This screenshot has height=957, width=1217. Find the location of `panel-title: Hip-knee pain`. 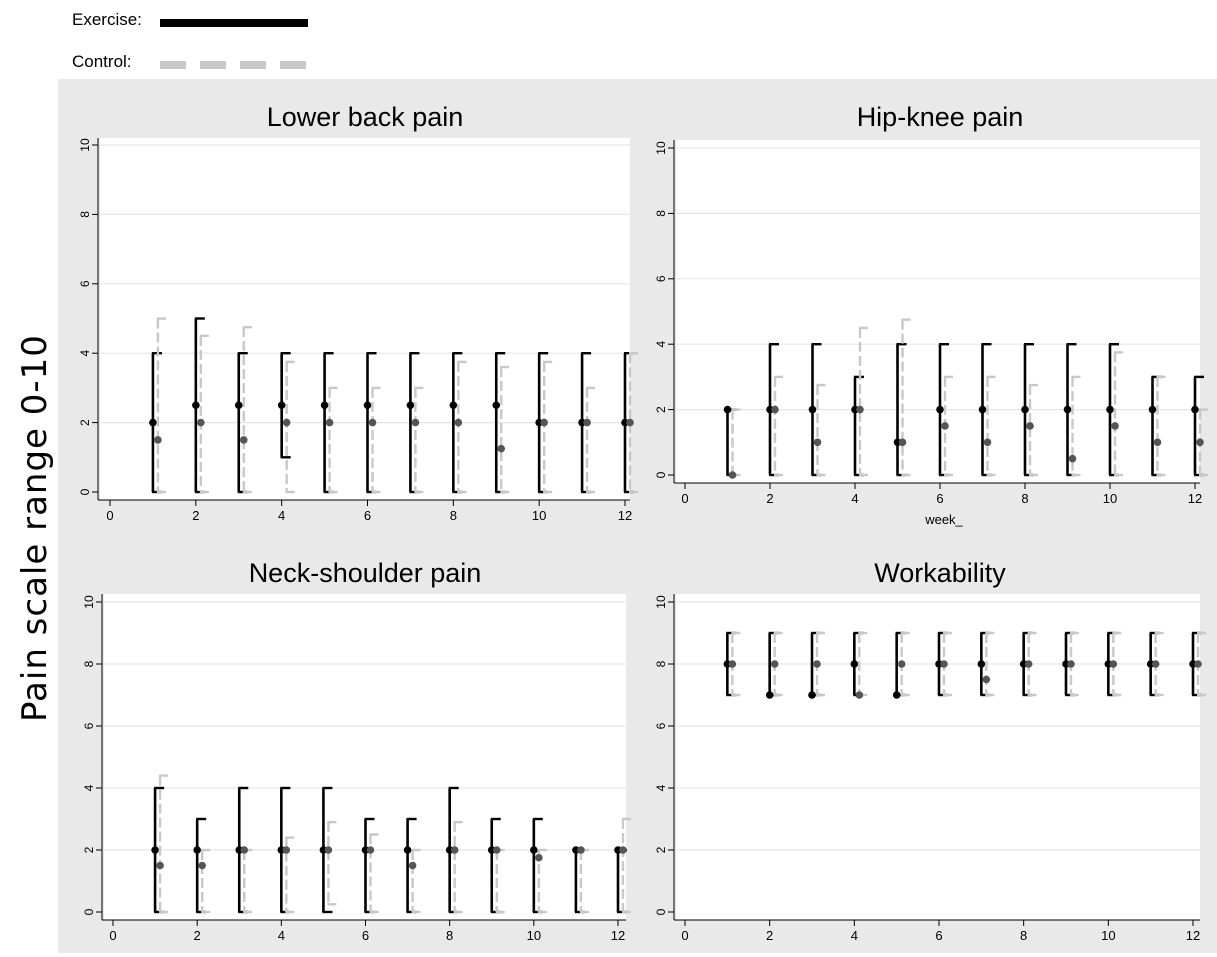

panel-title: Hip-knee pain is located at coordinates (940, 117).